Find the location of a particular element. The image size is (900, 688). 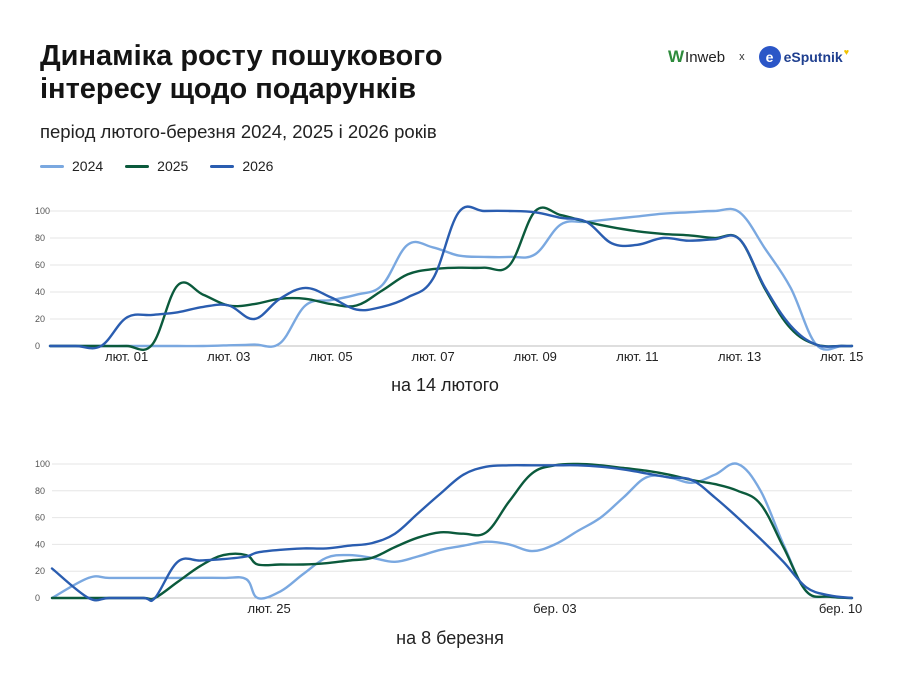

legend: 2024 2025 2026 is located at coordinates (167, 166).